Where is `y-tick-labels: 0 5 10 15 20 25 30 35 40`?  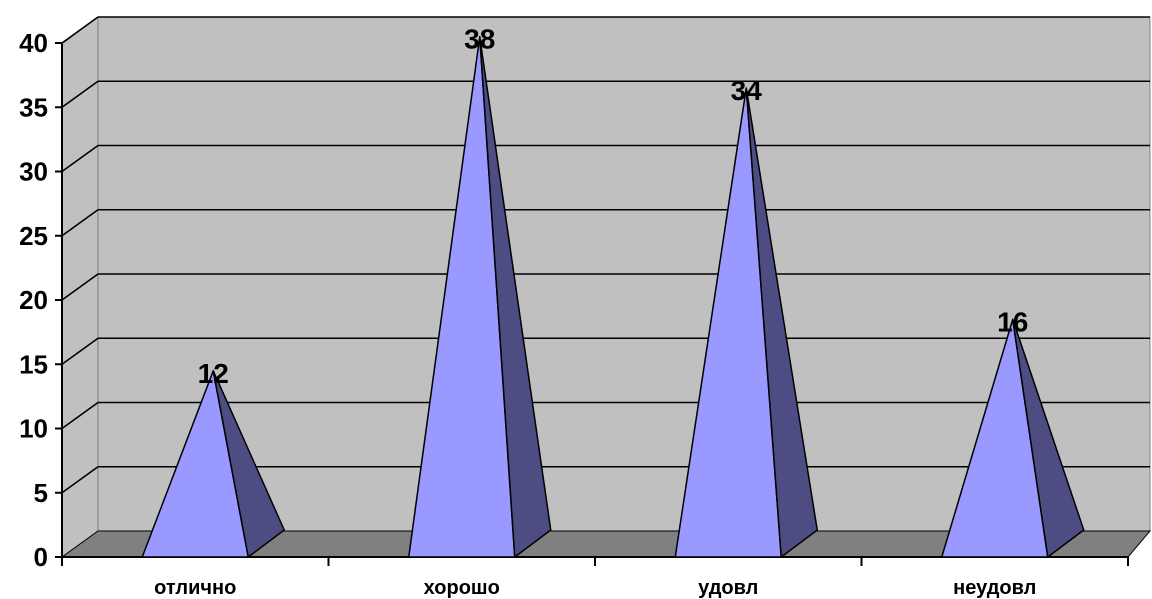 y-tick-labels: 0 5 10 15 20 25 30 35 40 is located at coordinates (33, 300).